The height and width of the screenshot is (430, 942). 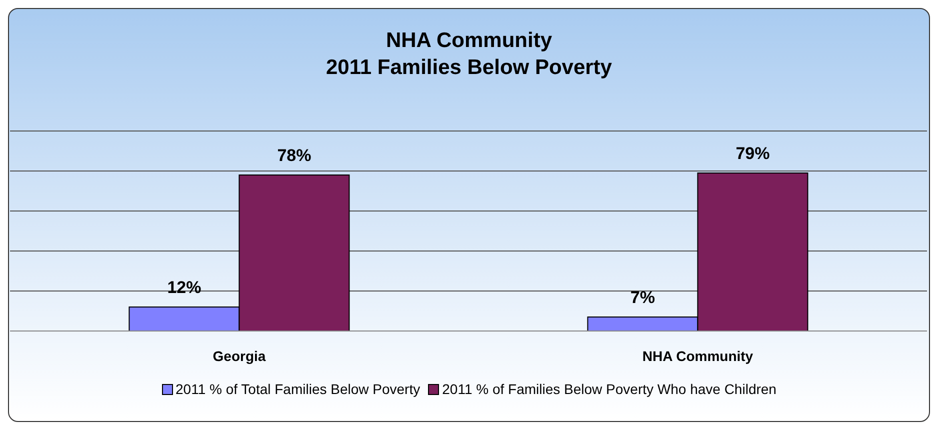 I want to click on legend-label: 2011 % of Families Below Poverty Who have Children, so click(x=608, y=389).